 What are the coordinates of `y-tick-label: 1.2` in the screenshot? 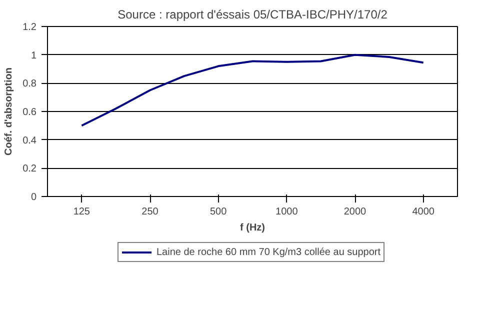 It's located at (29, 27).